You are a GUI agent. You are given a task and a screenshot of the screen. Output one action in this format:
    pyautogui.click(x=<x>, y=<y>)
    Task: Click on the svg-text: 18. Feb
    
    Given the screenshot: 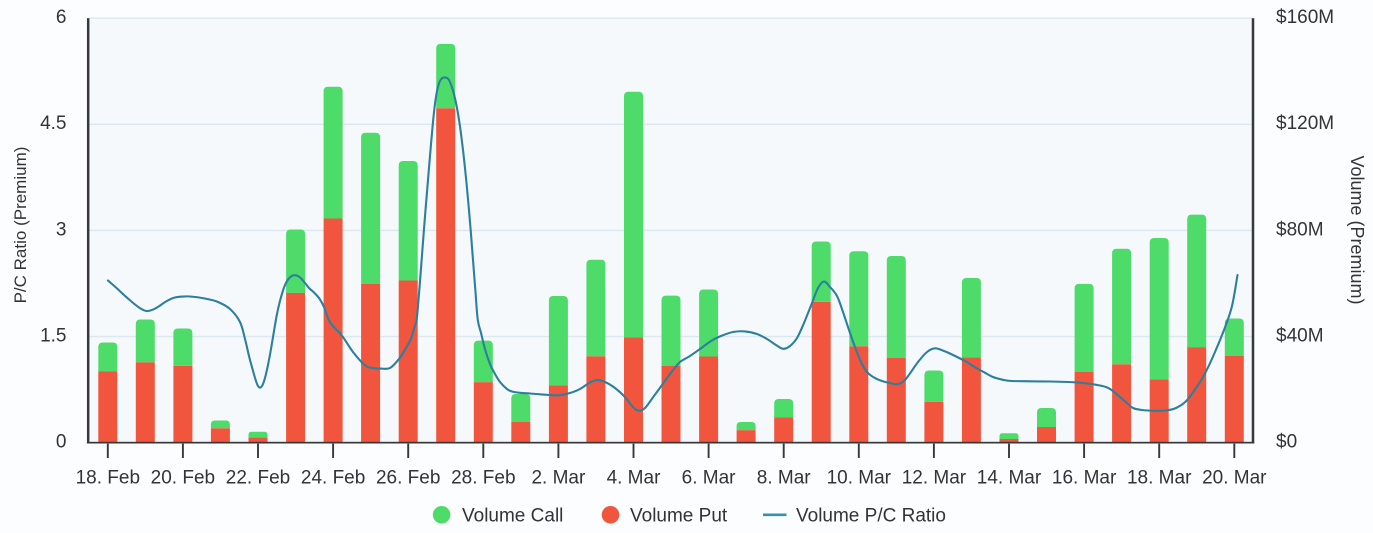 What is the action you would take?
    pyautogui.click(x=108, y=477)
    